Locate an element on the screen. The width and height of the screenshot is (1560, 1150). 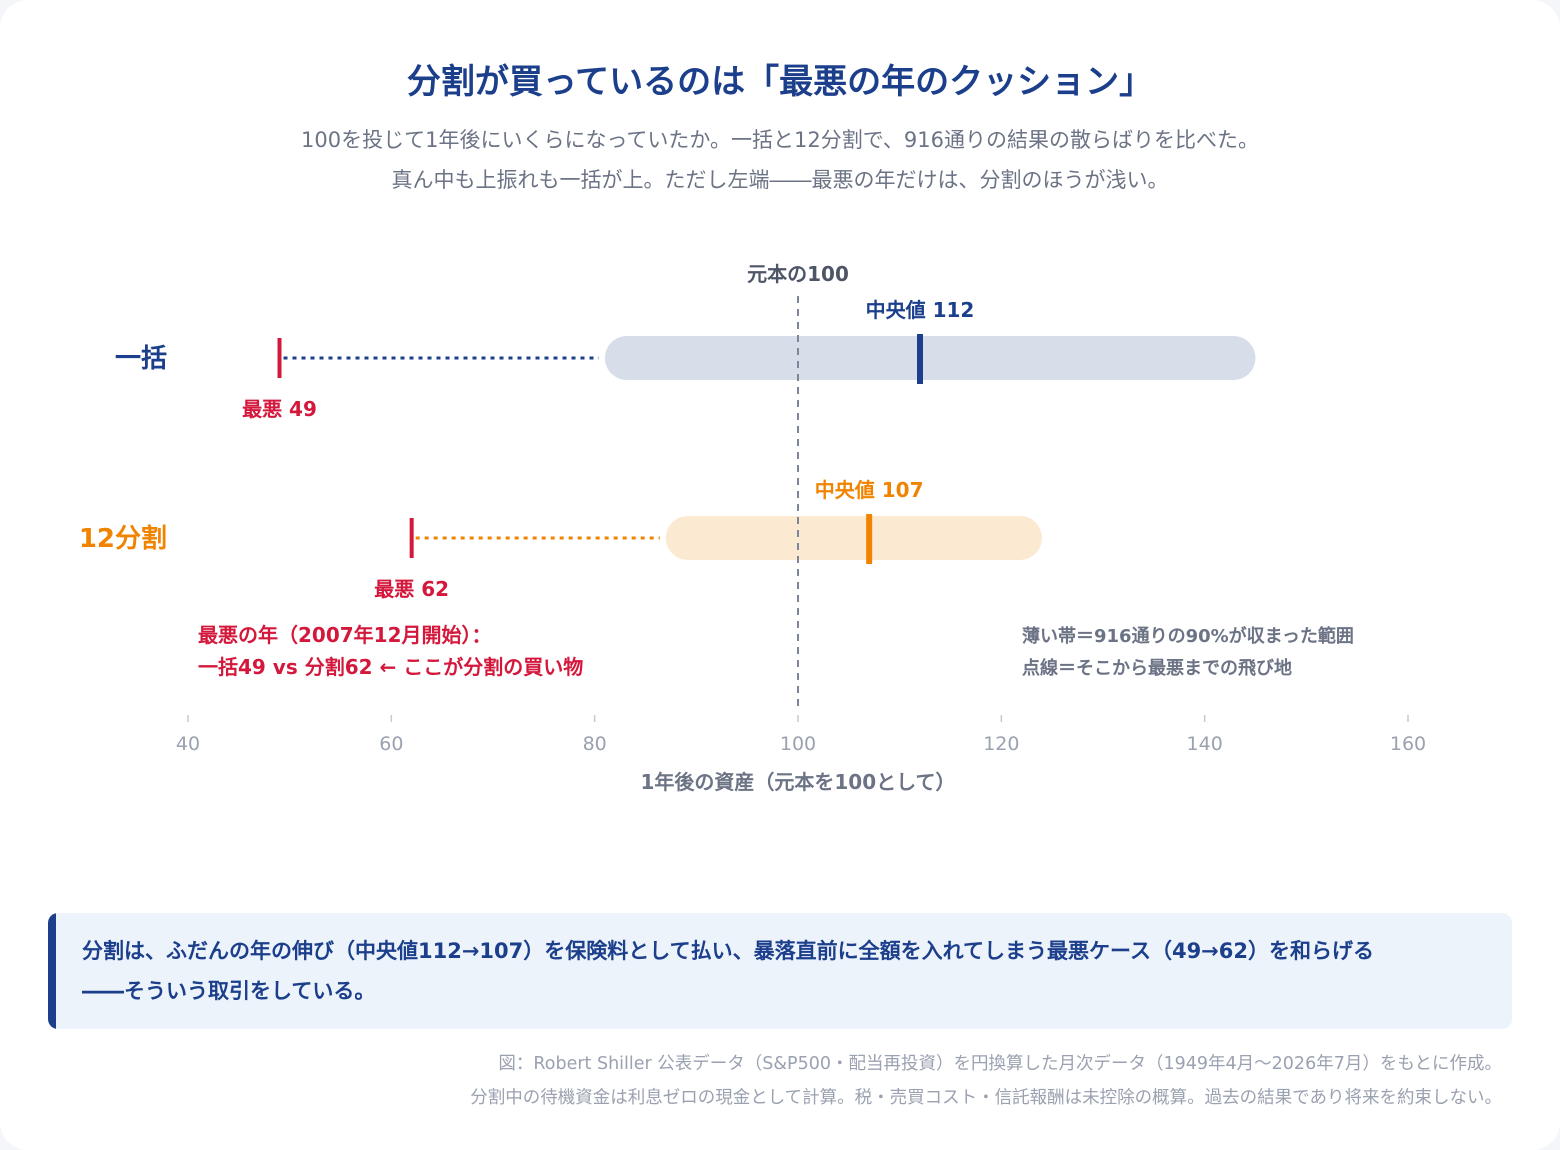
legend-note-dotted: 点線＝そこから最悪までの飛び地 is located at coordinates (1157, 668).